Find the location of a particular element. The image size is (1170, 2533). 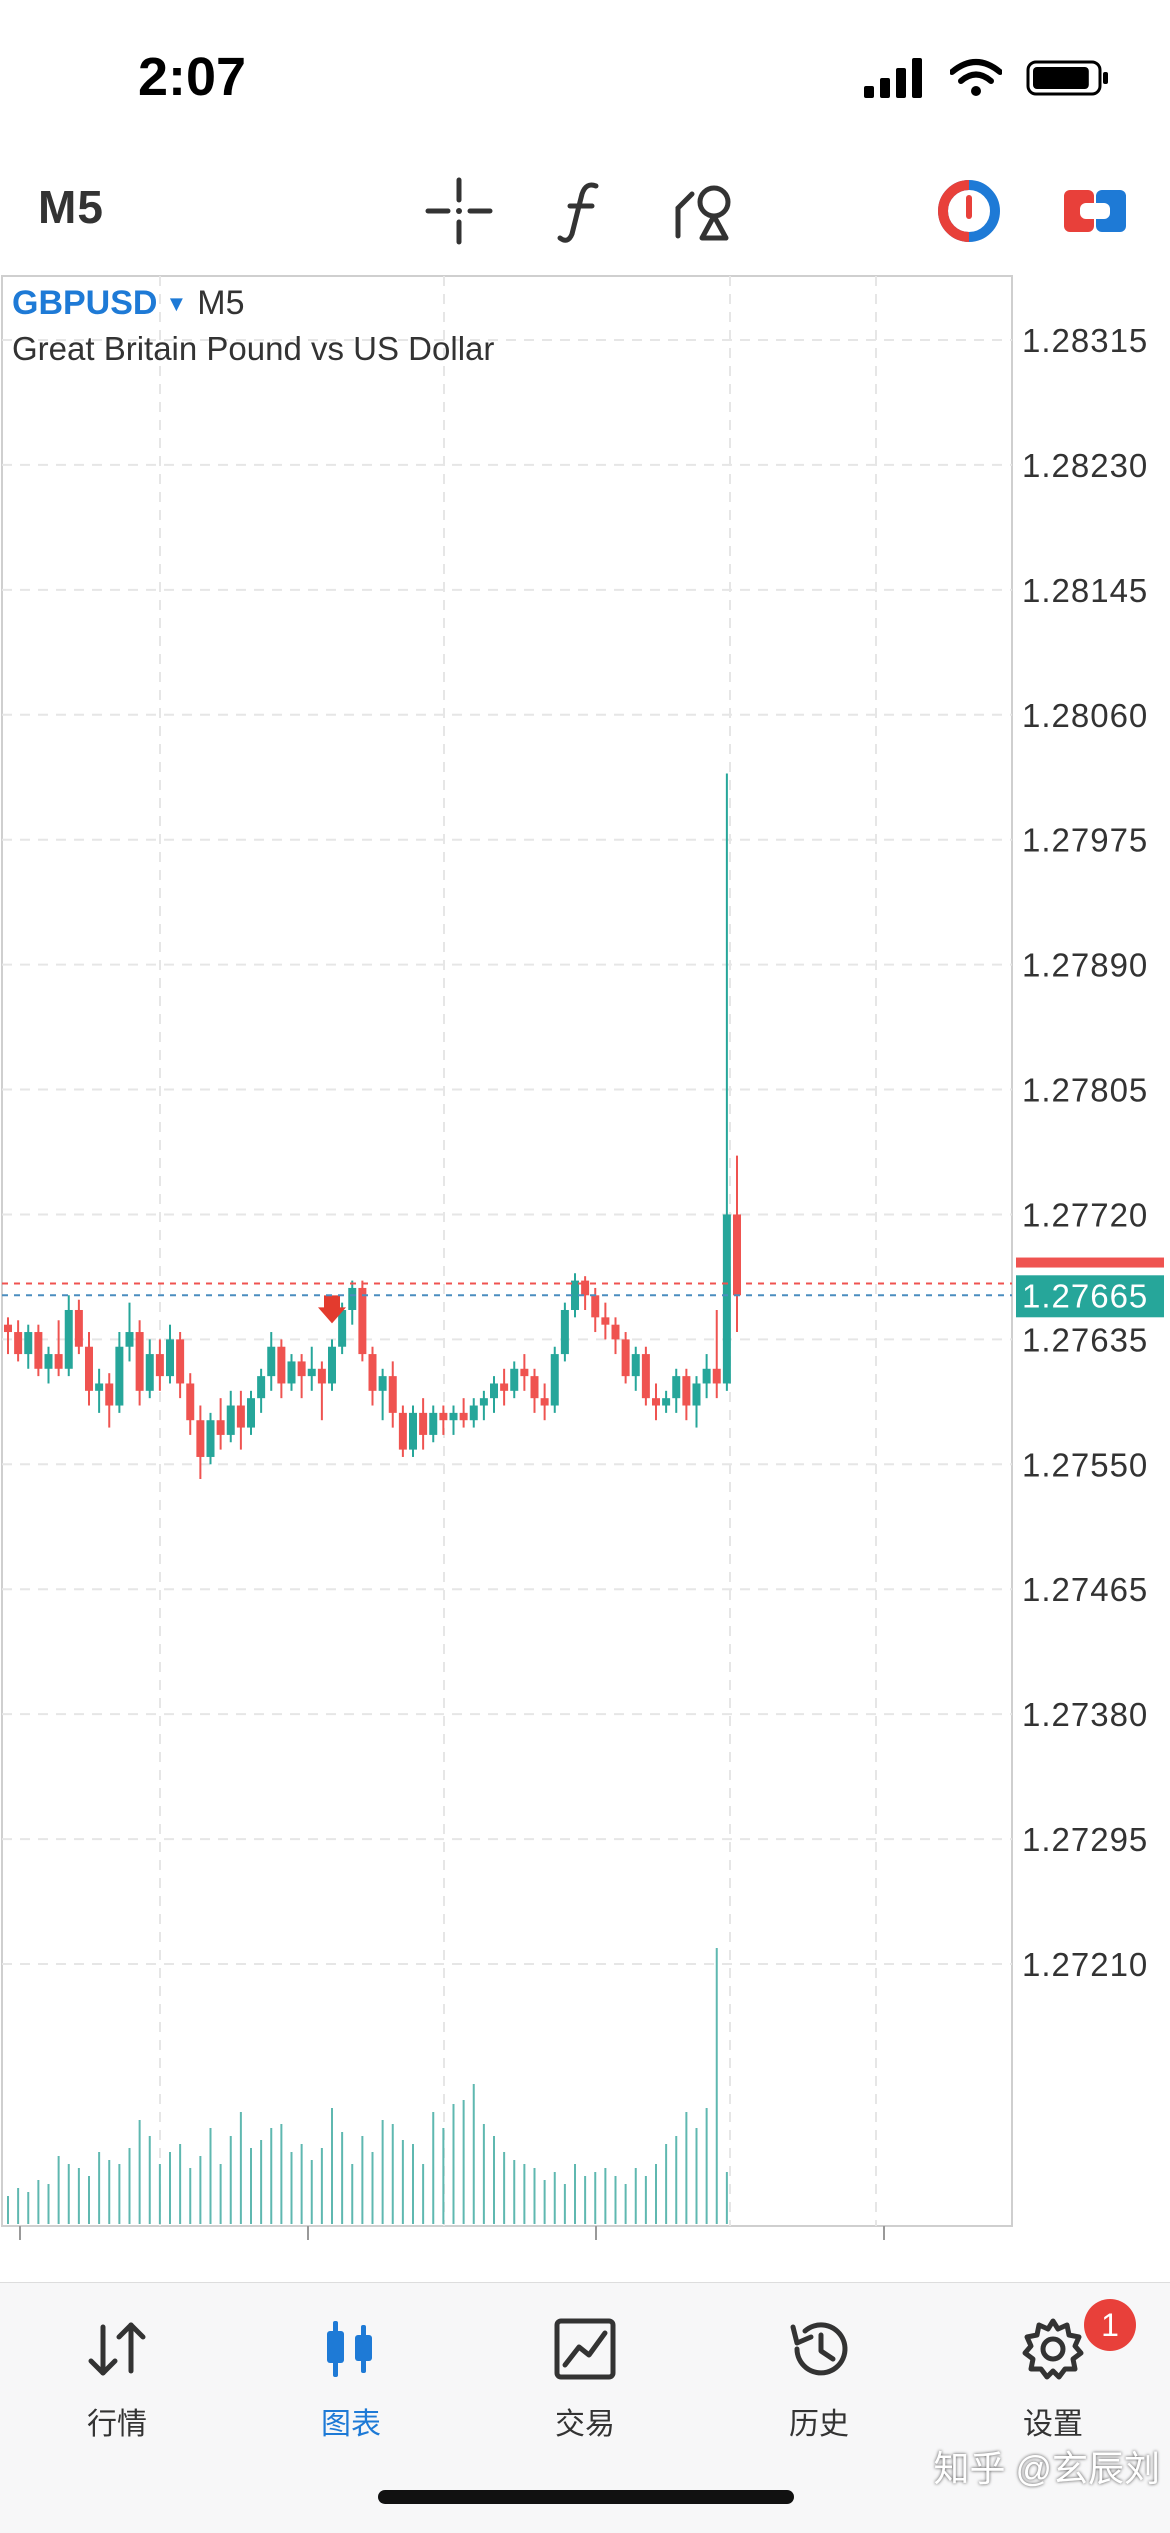

history-icon is located at coordinates (819, 2349).